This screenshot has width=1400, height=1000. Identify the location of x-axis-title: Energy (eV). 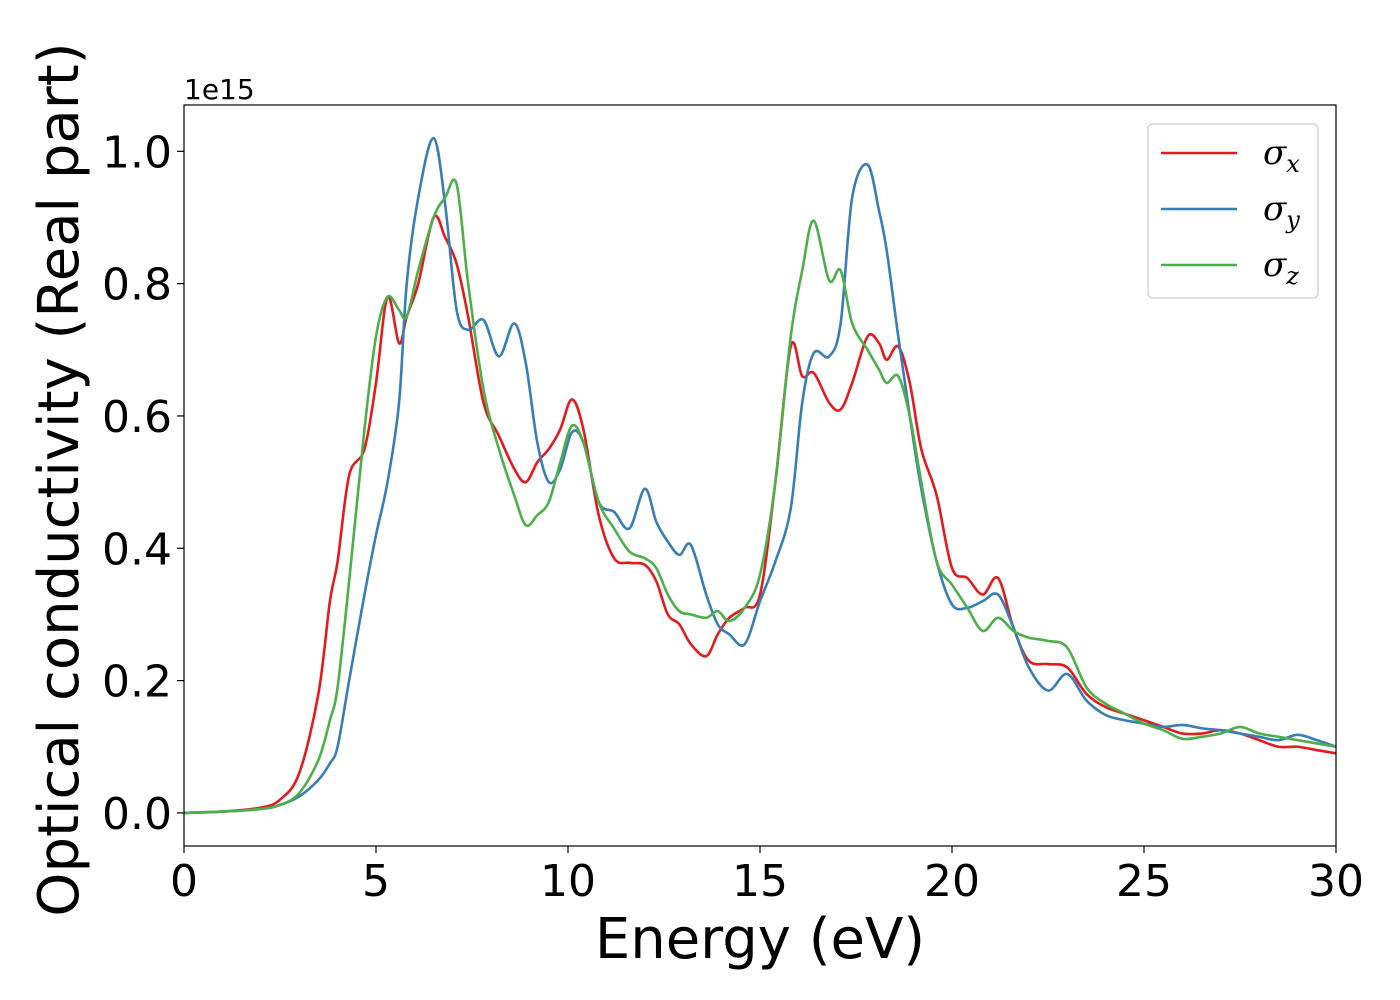
(760, 939).